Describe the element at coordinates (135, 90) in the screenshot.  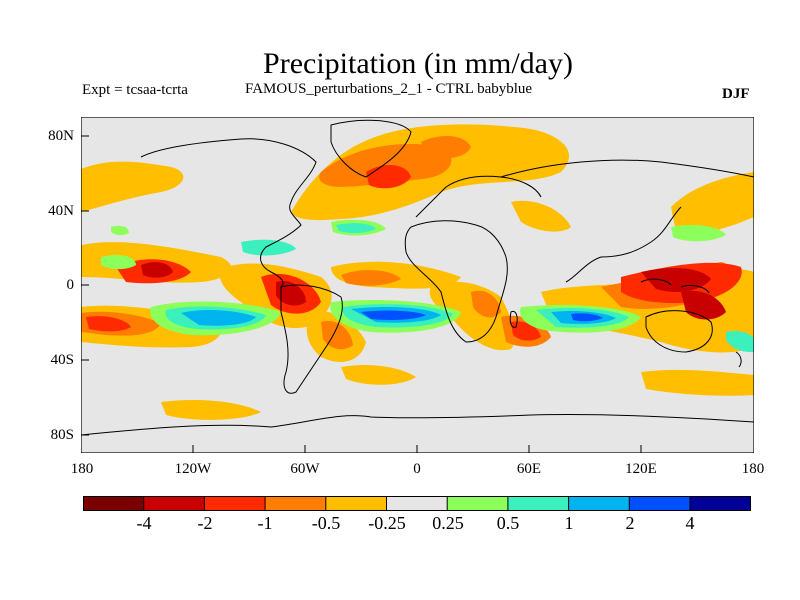
I see `experiment-label: Expt = tcsaa-tcrta` at that location.